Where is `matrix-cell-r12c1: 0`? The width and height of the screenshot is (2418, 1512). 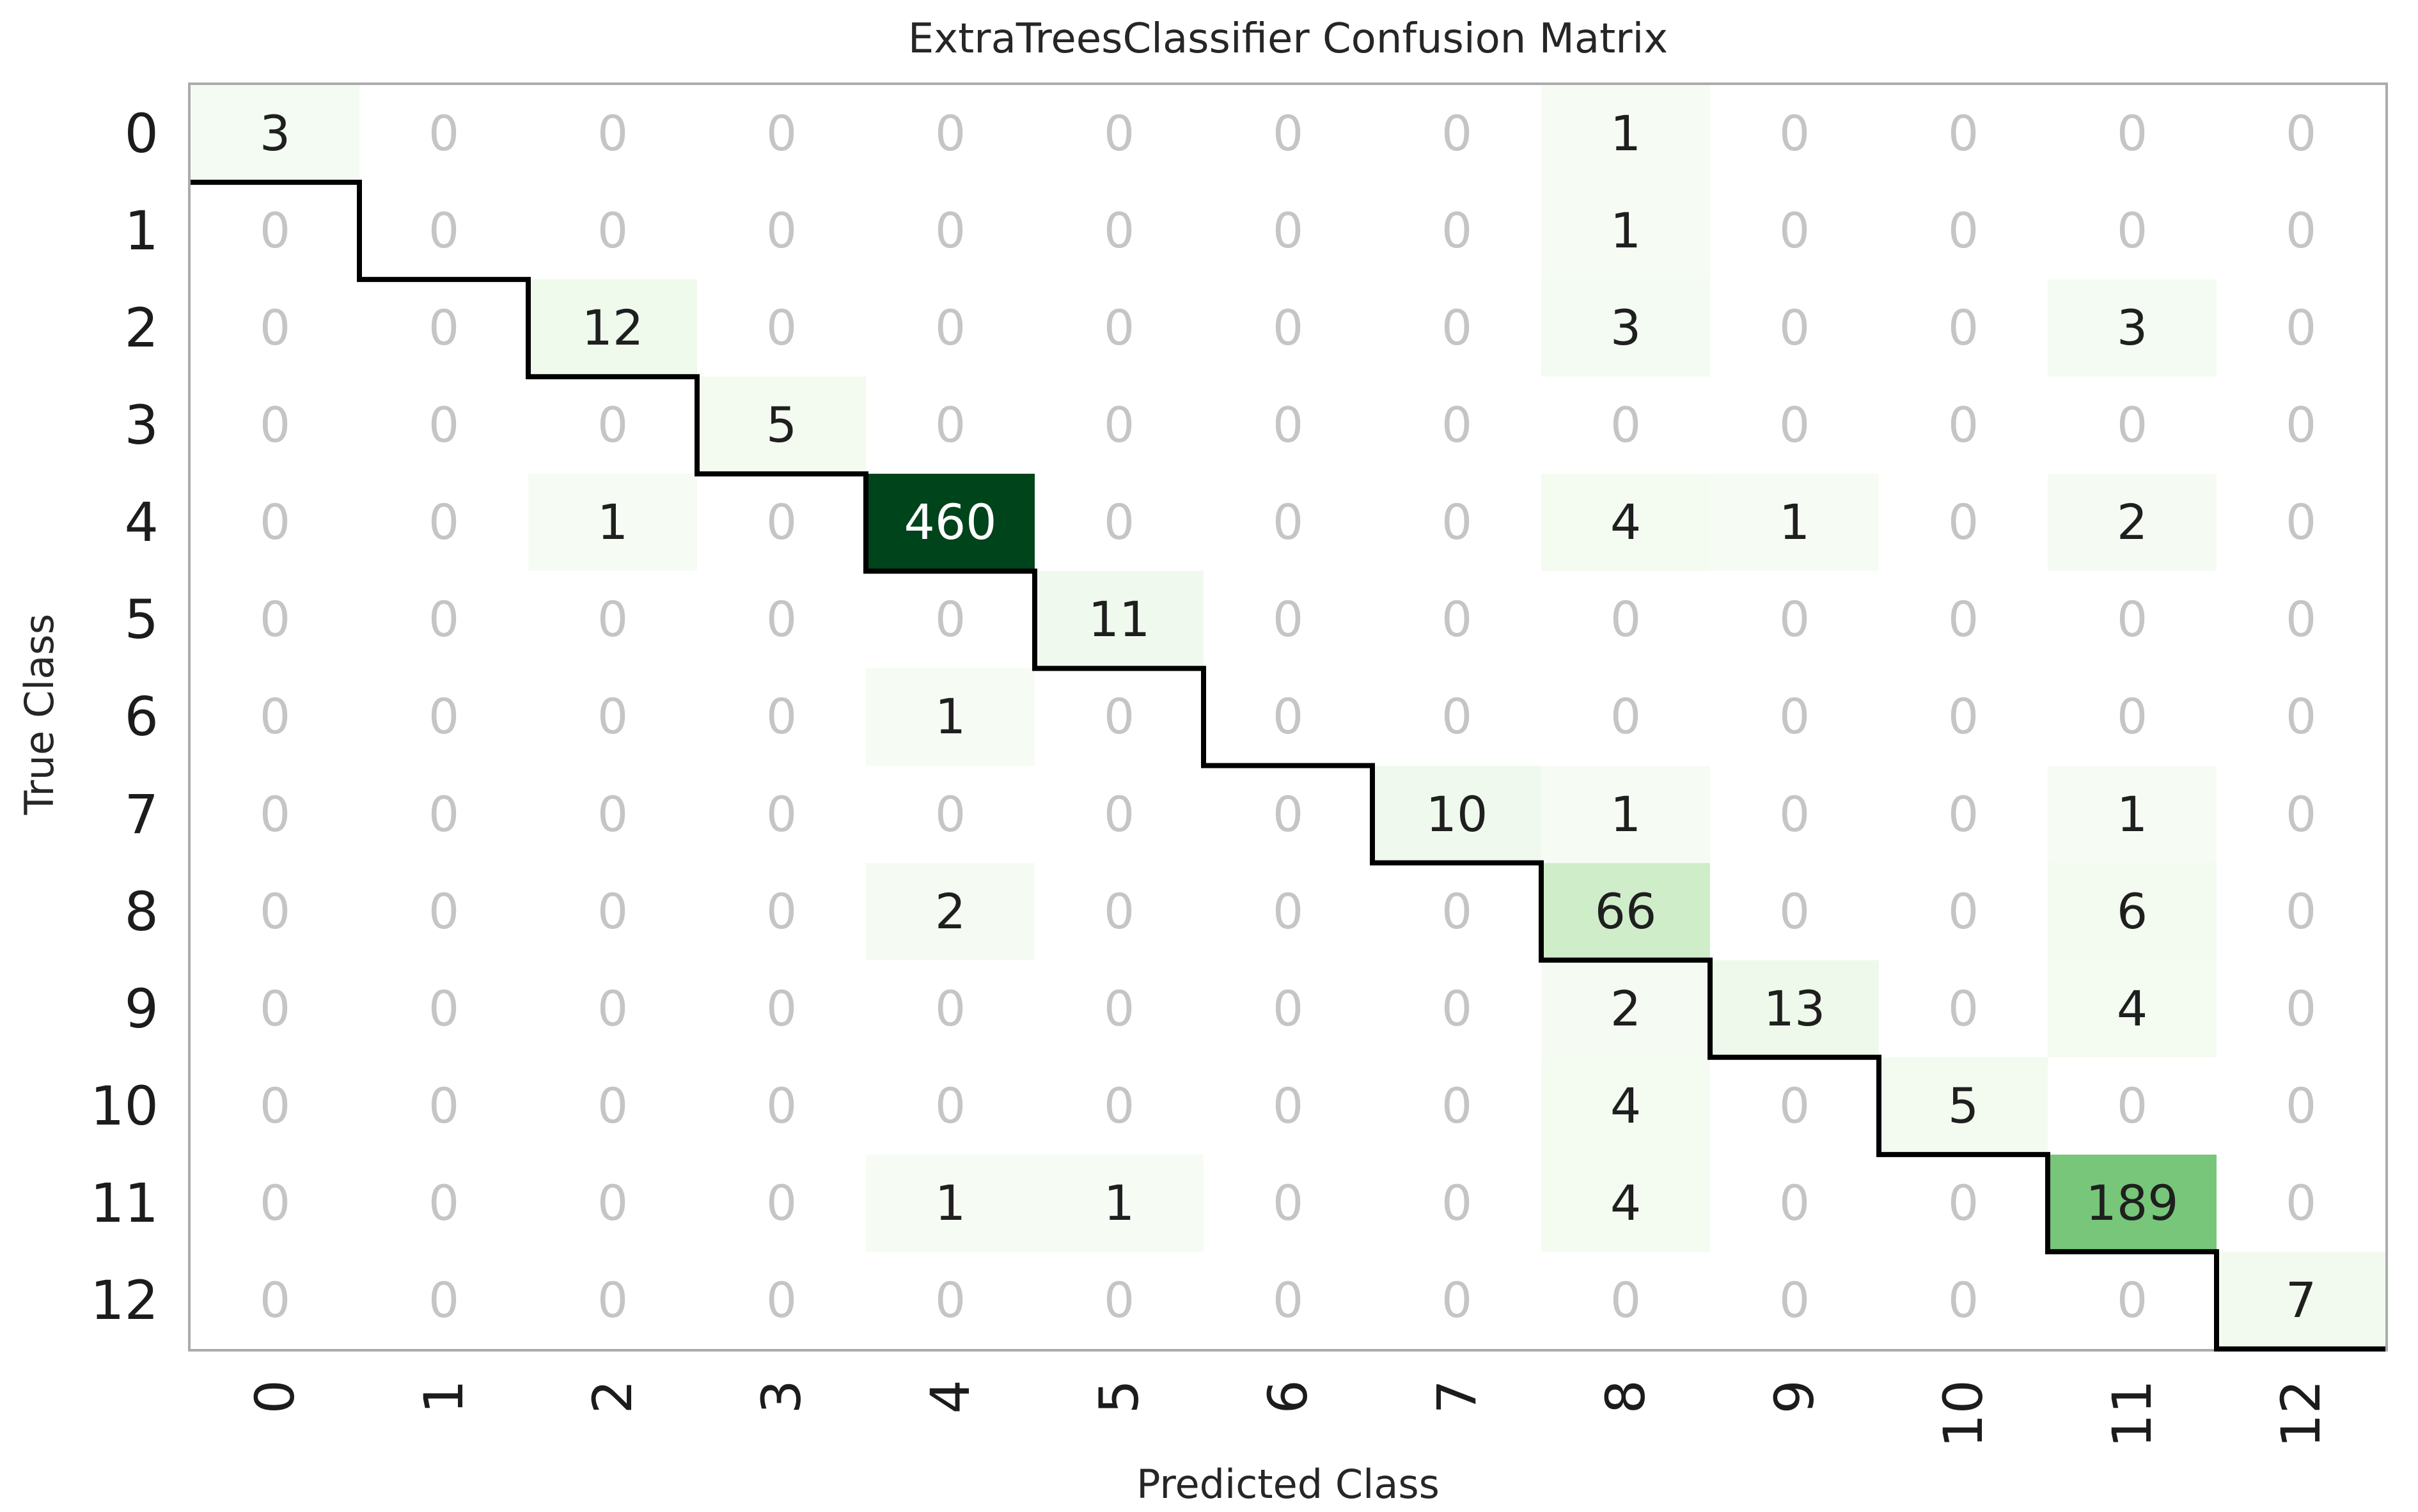 matrix-cell-r12c1: 0 is located at coordinates (443, 1300).